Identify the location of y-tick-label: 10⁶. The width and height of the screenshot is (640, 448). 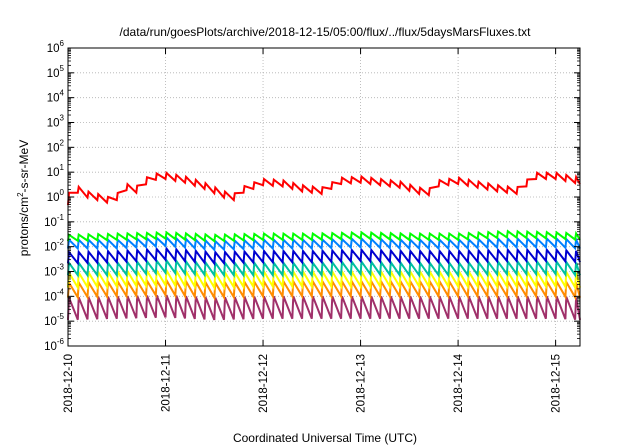
(56, 47).